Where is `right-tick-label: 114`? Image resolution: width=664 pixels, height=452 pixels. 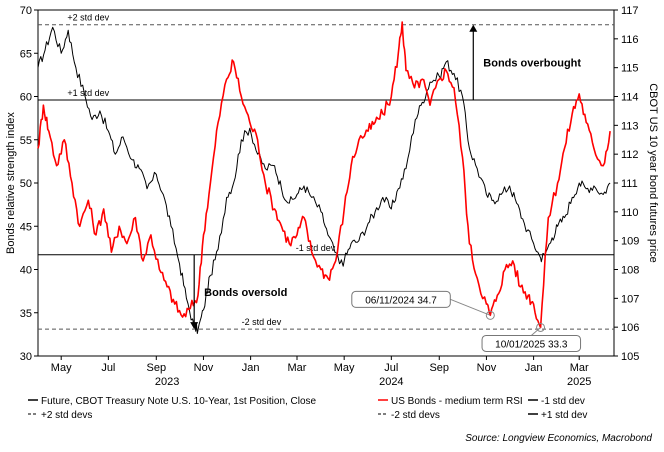 right-tick-label: 114 is located at coordinates (630, 98).